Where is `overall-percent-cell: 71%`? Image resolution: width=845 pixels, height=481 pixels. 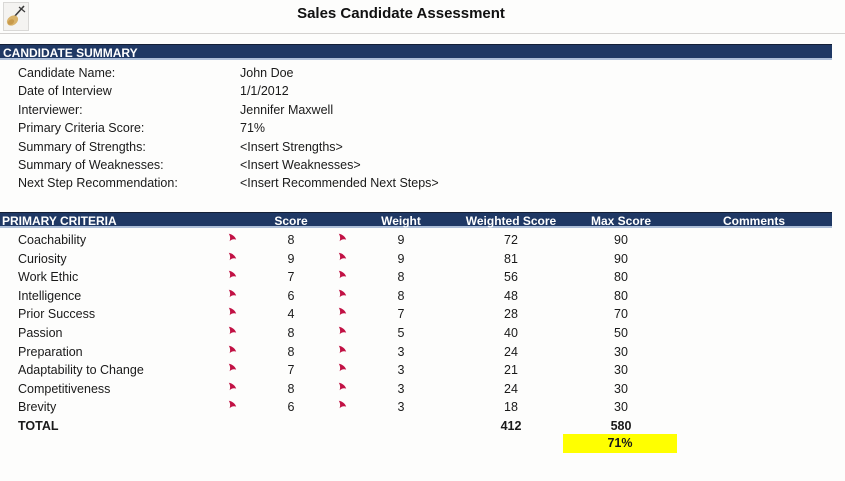 overall-percent-cell: 71% is located at coordinates (620, 443).